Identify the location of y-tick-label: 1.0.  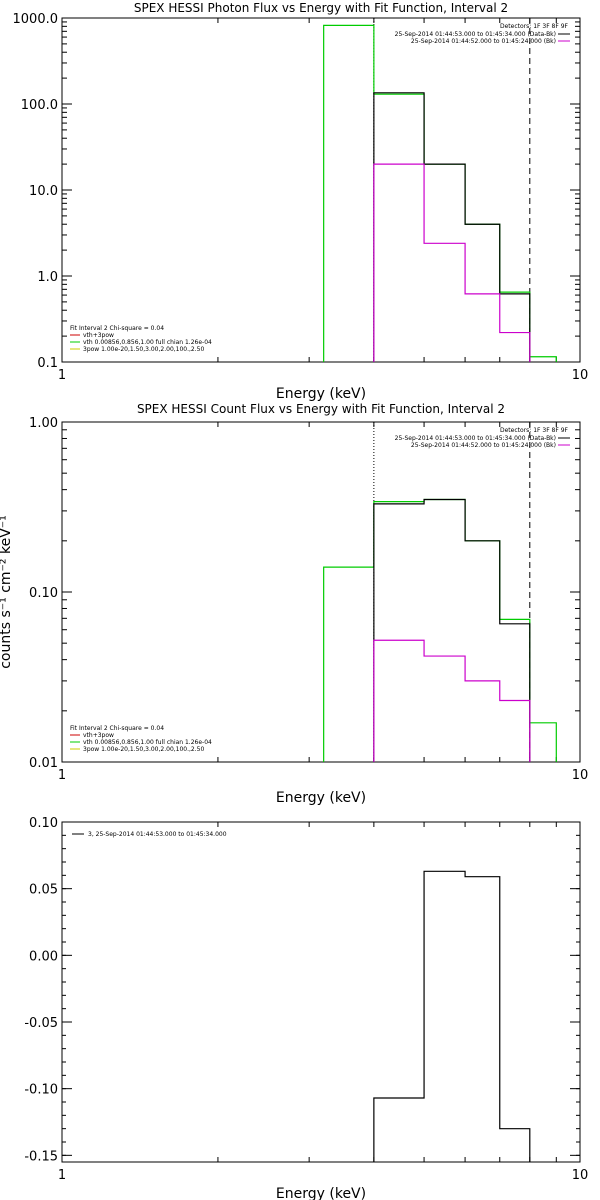
(47, 277).